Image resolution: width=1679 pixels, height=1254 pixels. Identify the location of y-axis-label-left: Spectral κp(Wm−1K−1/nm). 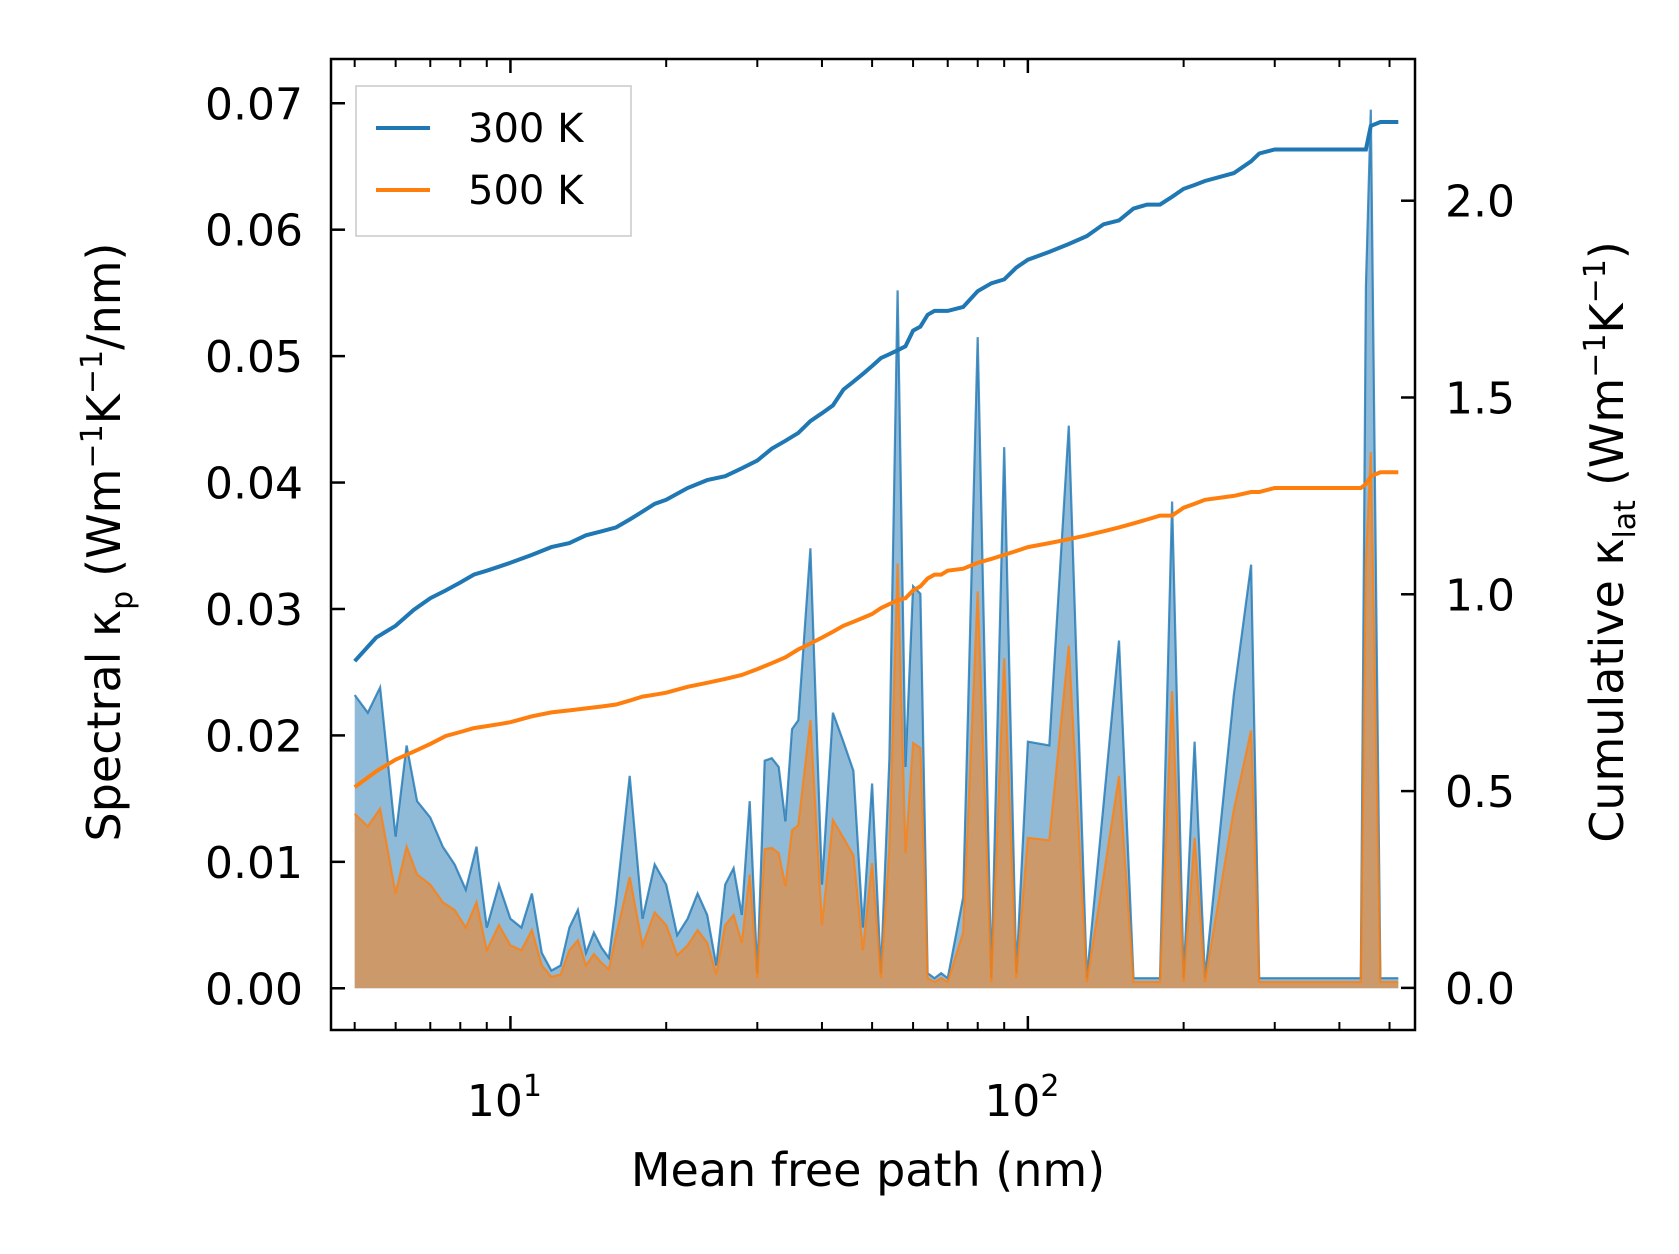
(107, 542).